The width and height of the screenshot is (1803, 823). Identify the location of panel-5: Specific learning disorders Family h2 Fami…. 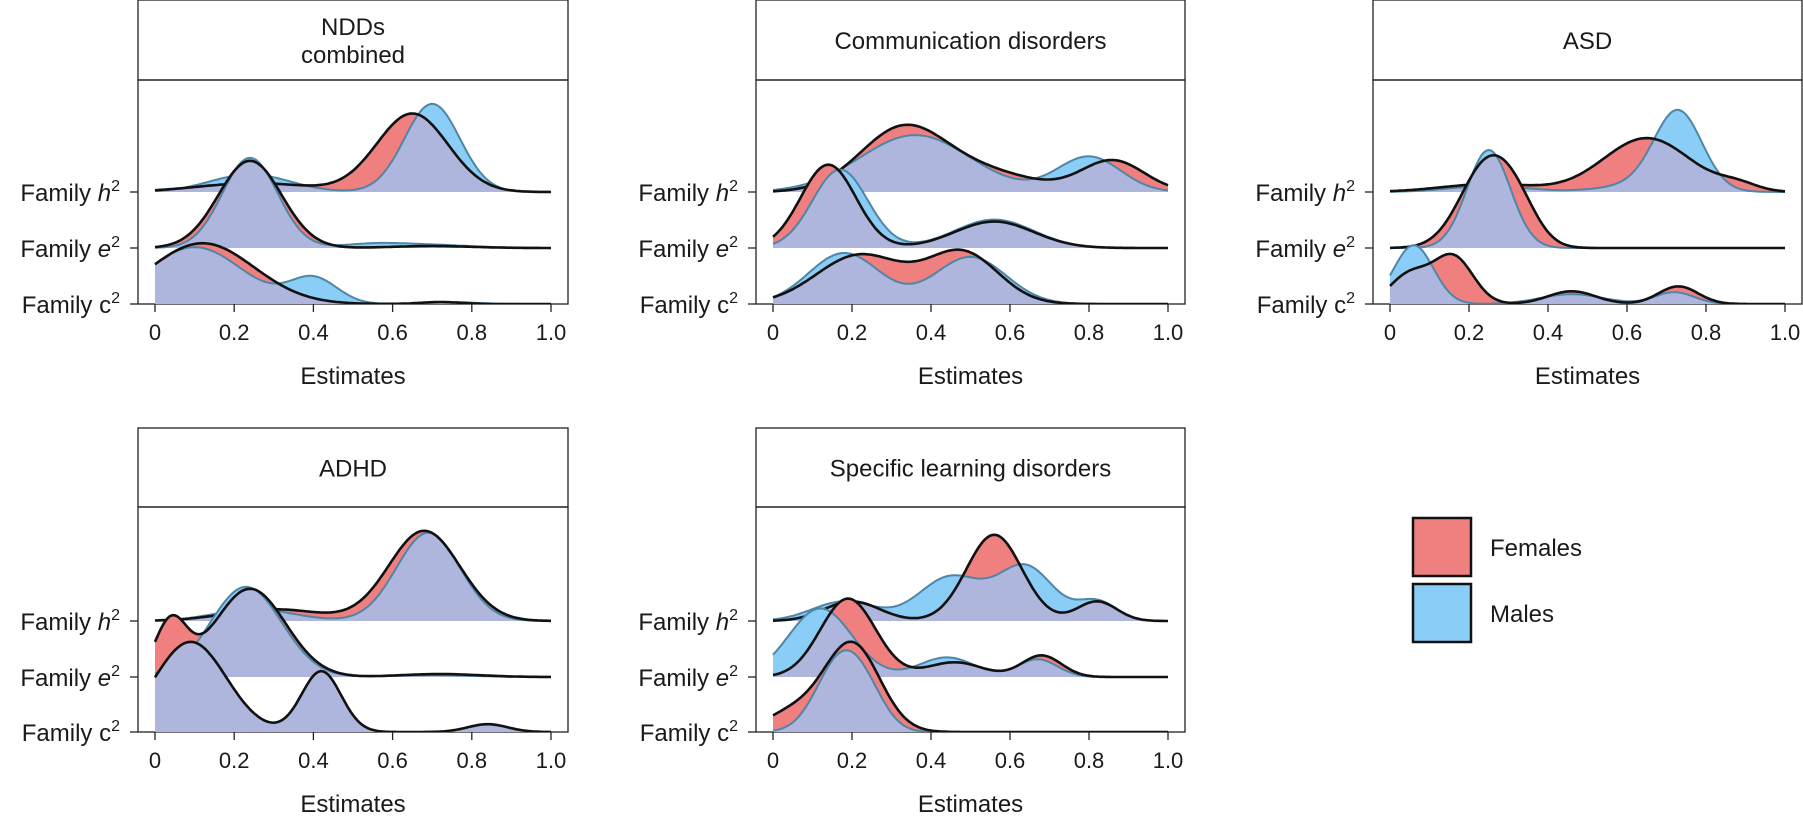
(912, 622).